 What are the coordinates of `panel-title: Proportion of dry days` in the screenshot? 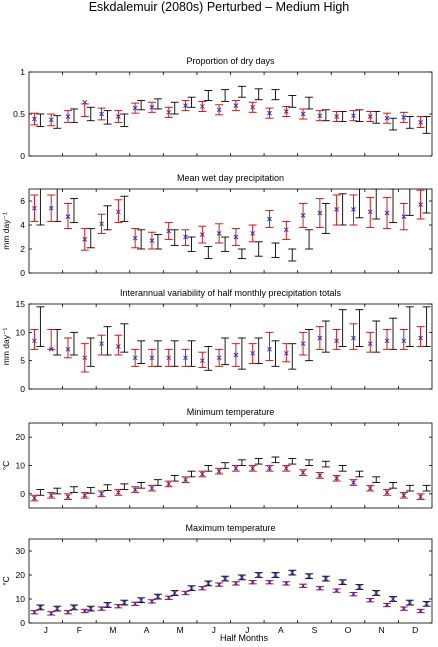 It's located at (230, 61).